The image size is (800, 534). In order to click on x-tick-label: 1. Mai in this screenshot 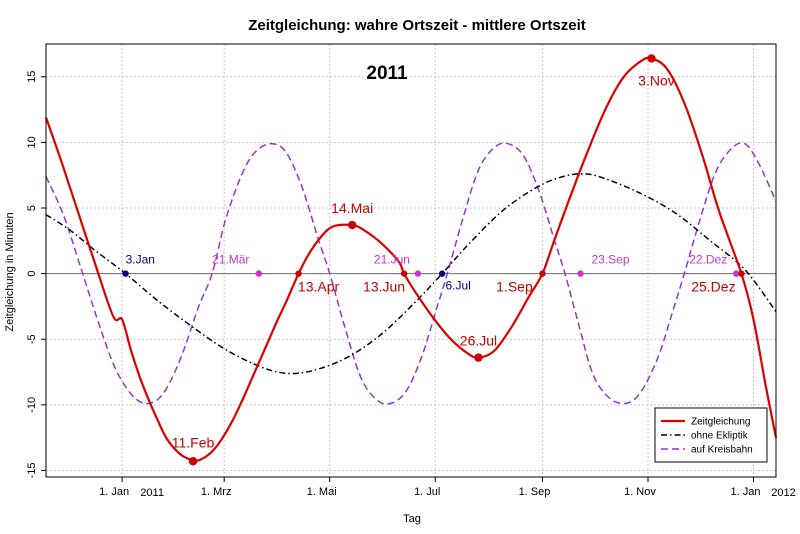, I will do `click(322, 492)`.